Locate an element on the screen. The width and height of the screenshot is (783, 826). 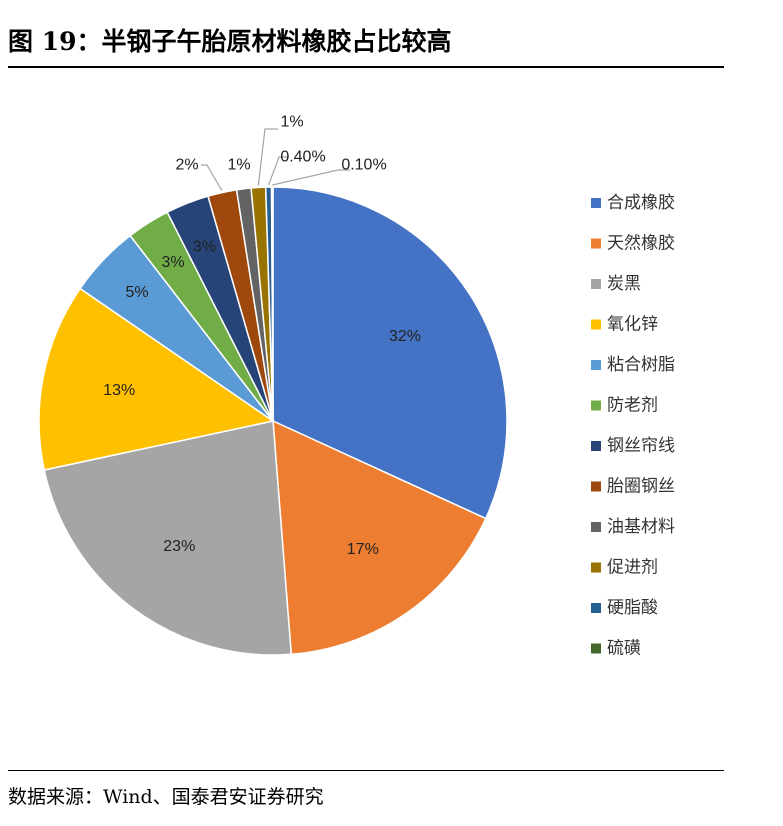
slice-label: 2% is located at coordinates (186, 165).